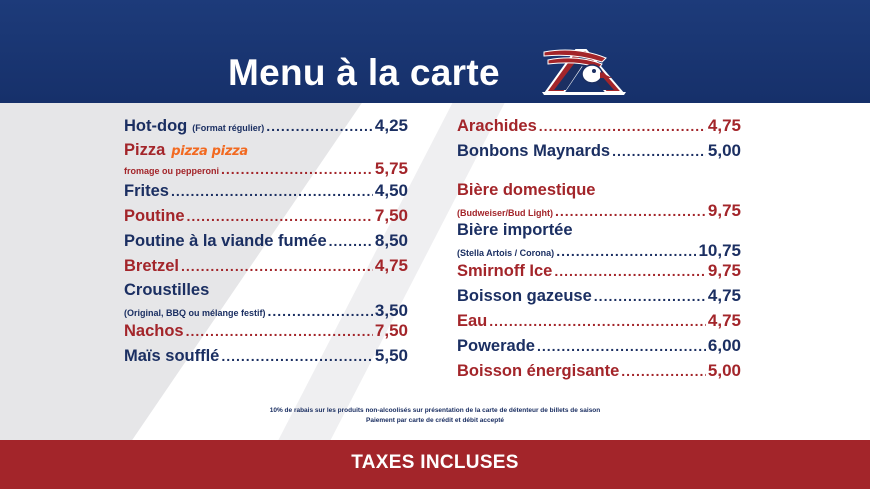 The image size is (870, 489). I want to click on page-title: Menu à la carte, so click(364, 72).